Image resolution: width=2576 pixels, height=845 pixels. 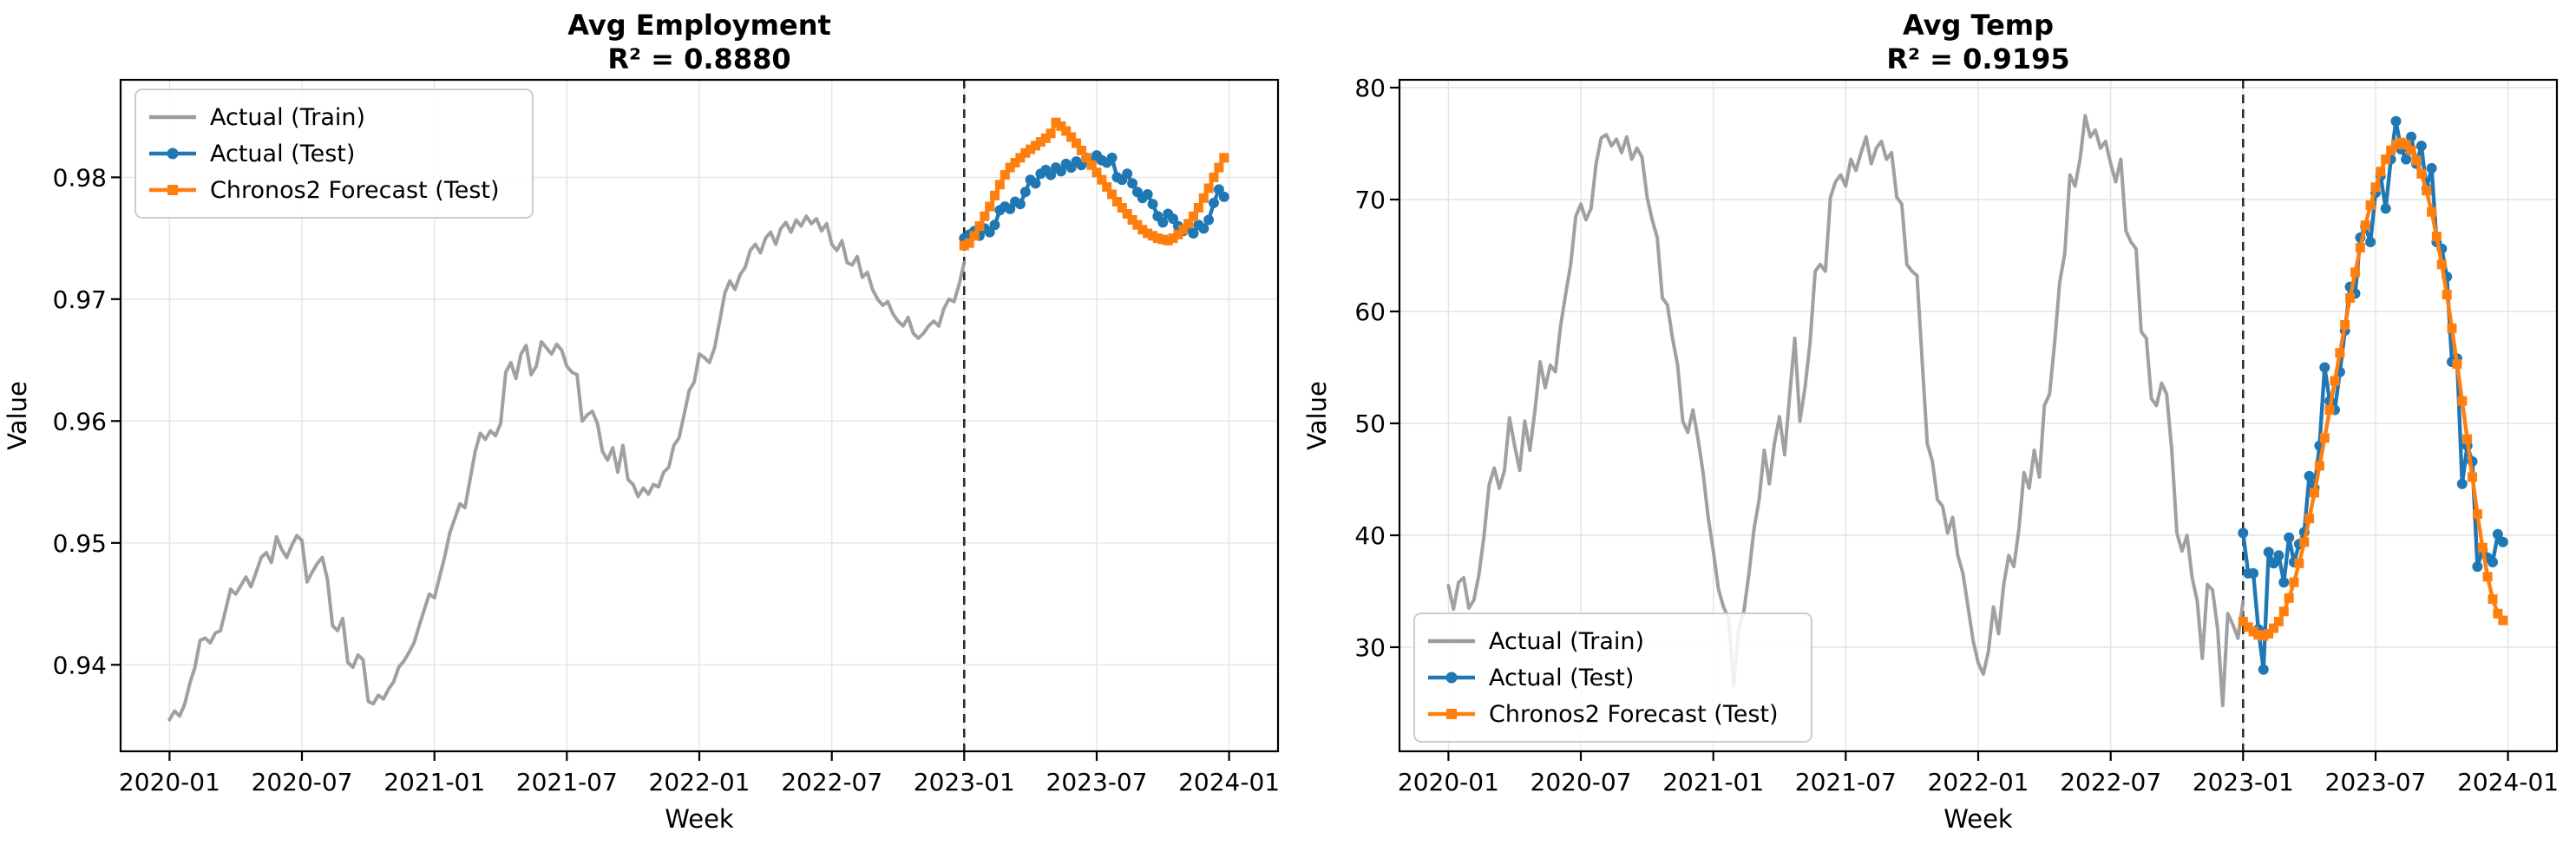 What do you see at coordinates (287, 117) in the screenshot?
I see `legend-label: Actual (Train)` at bounding box center [287, 117].